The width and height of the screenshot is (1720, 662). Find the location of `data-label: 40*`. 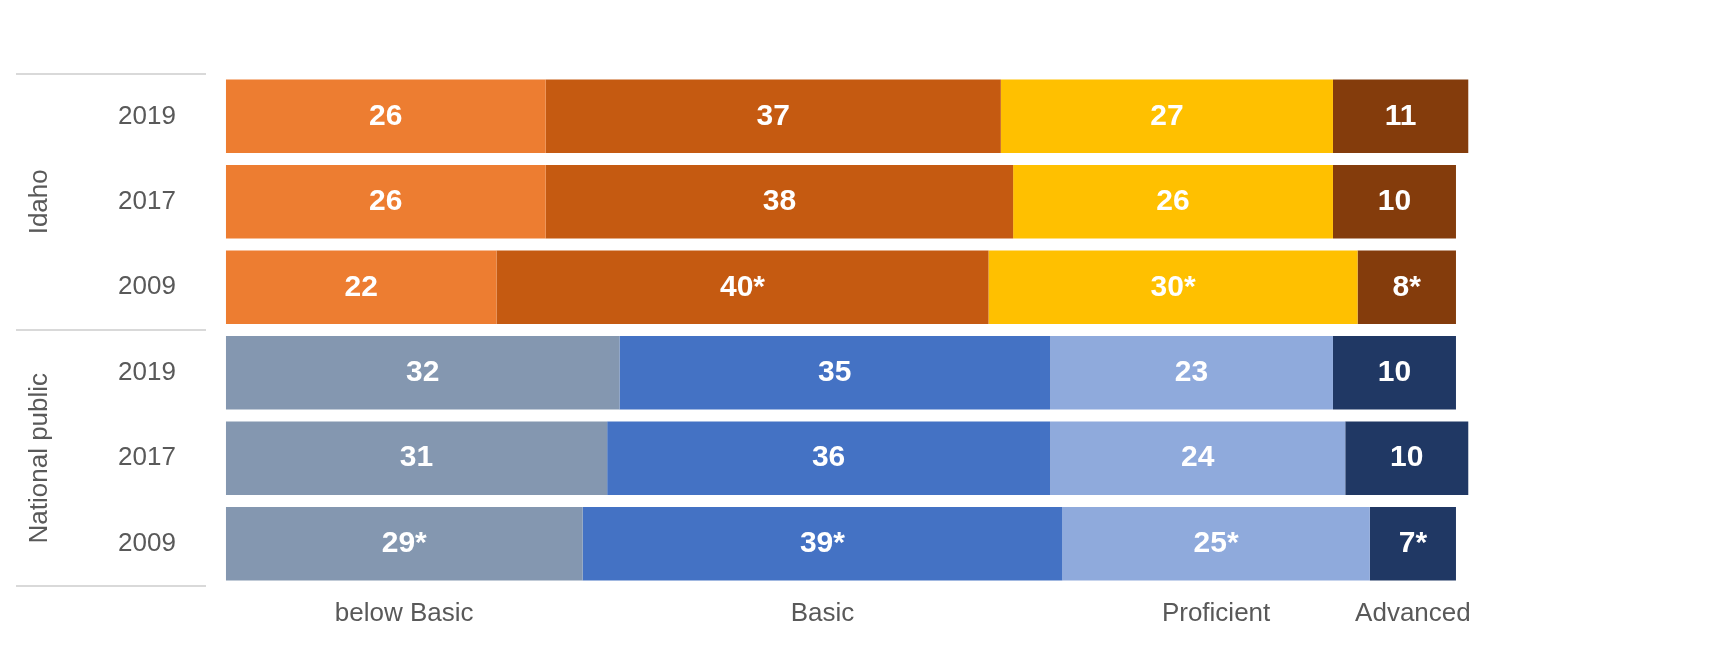

data-label: 40* is located at coordinates (742, 285).